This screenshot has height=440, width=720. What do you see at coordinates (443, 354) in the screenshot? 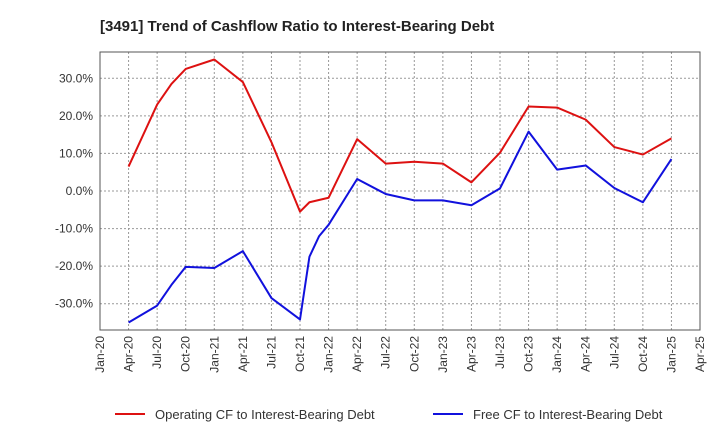
I see `x-tick-label: Jan-23` at bounding box center [443, 354].